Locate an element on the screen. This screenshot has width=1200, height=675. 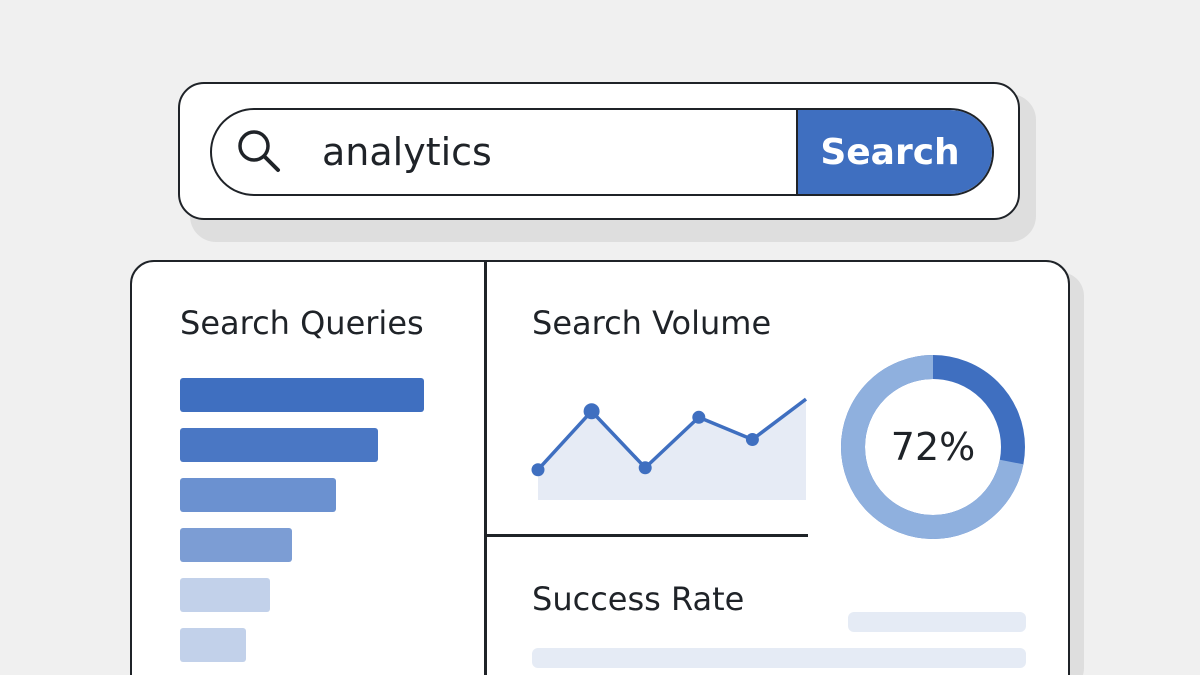
search-bar: Search is located at coordinates (602, 152).